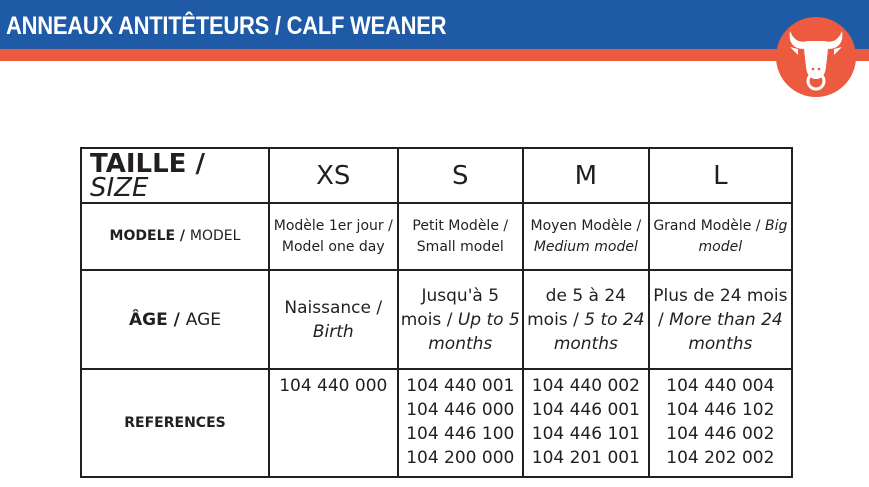 Image resolution: width=869 pixels, height=487 pixels. I want to click on header-band, so click(434, 24).